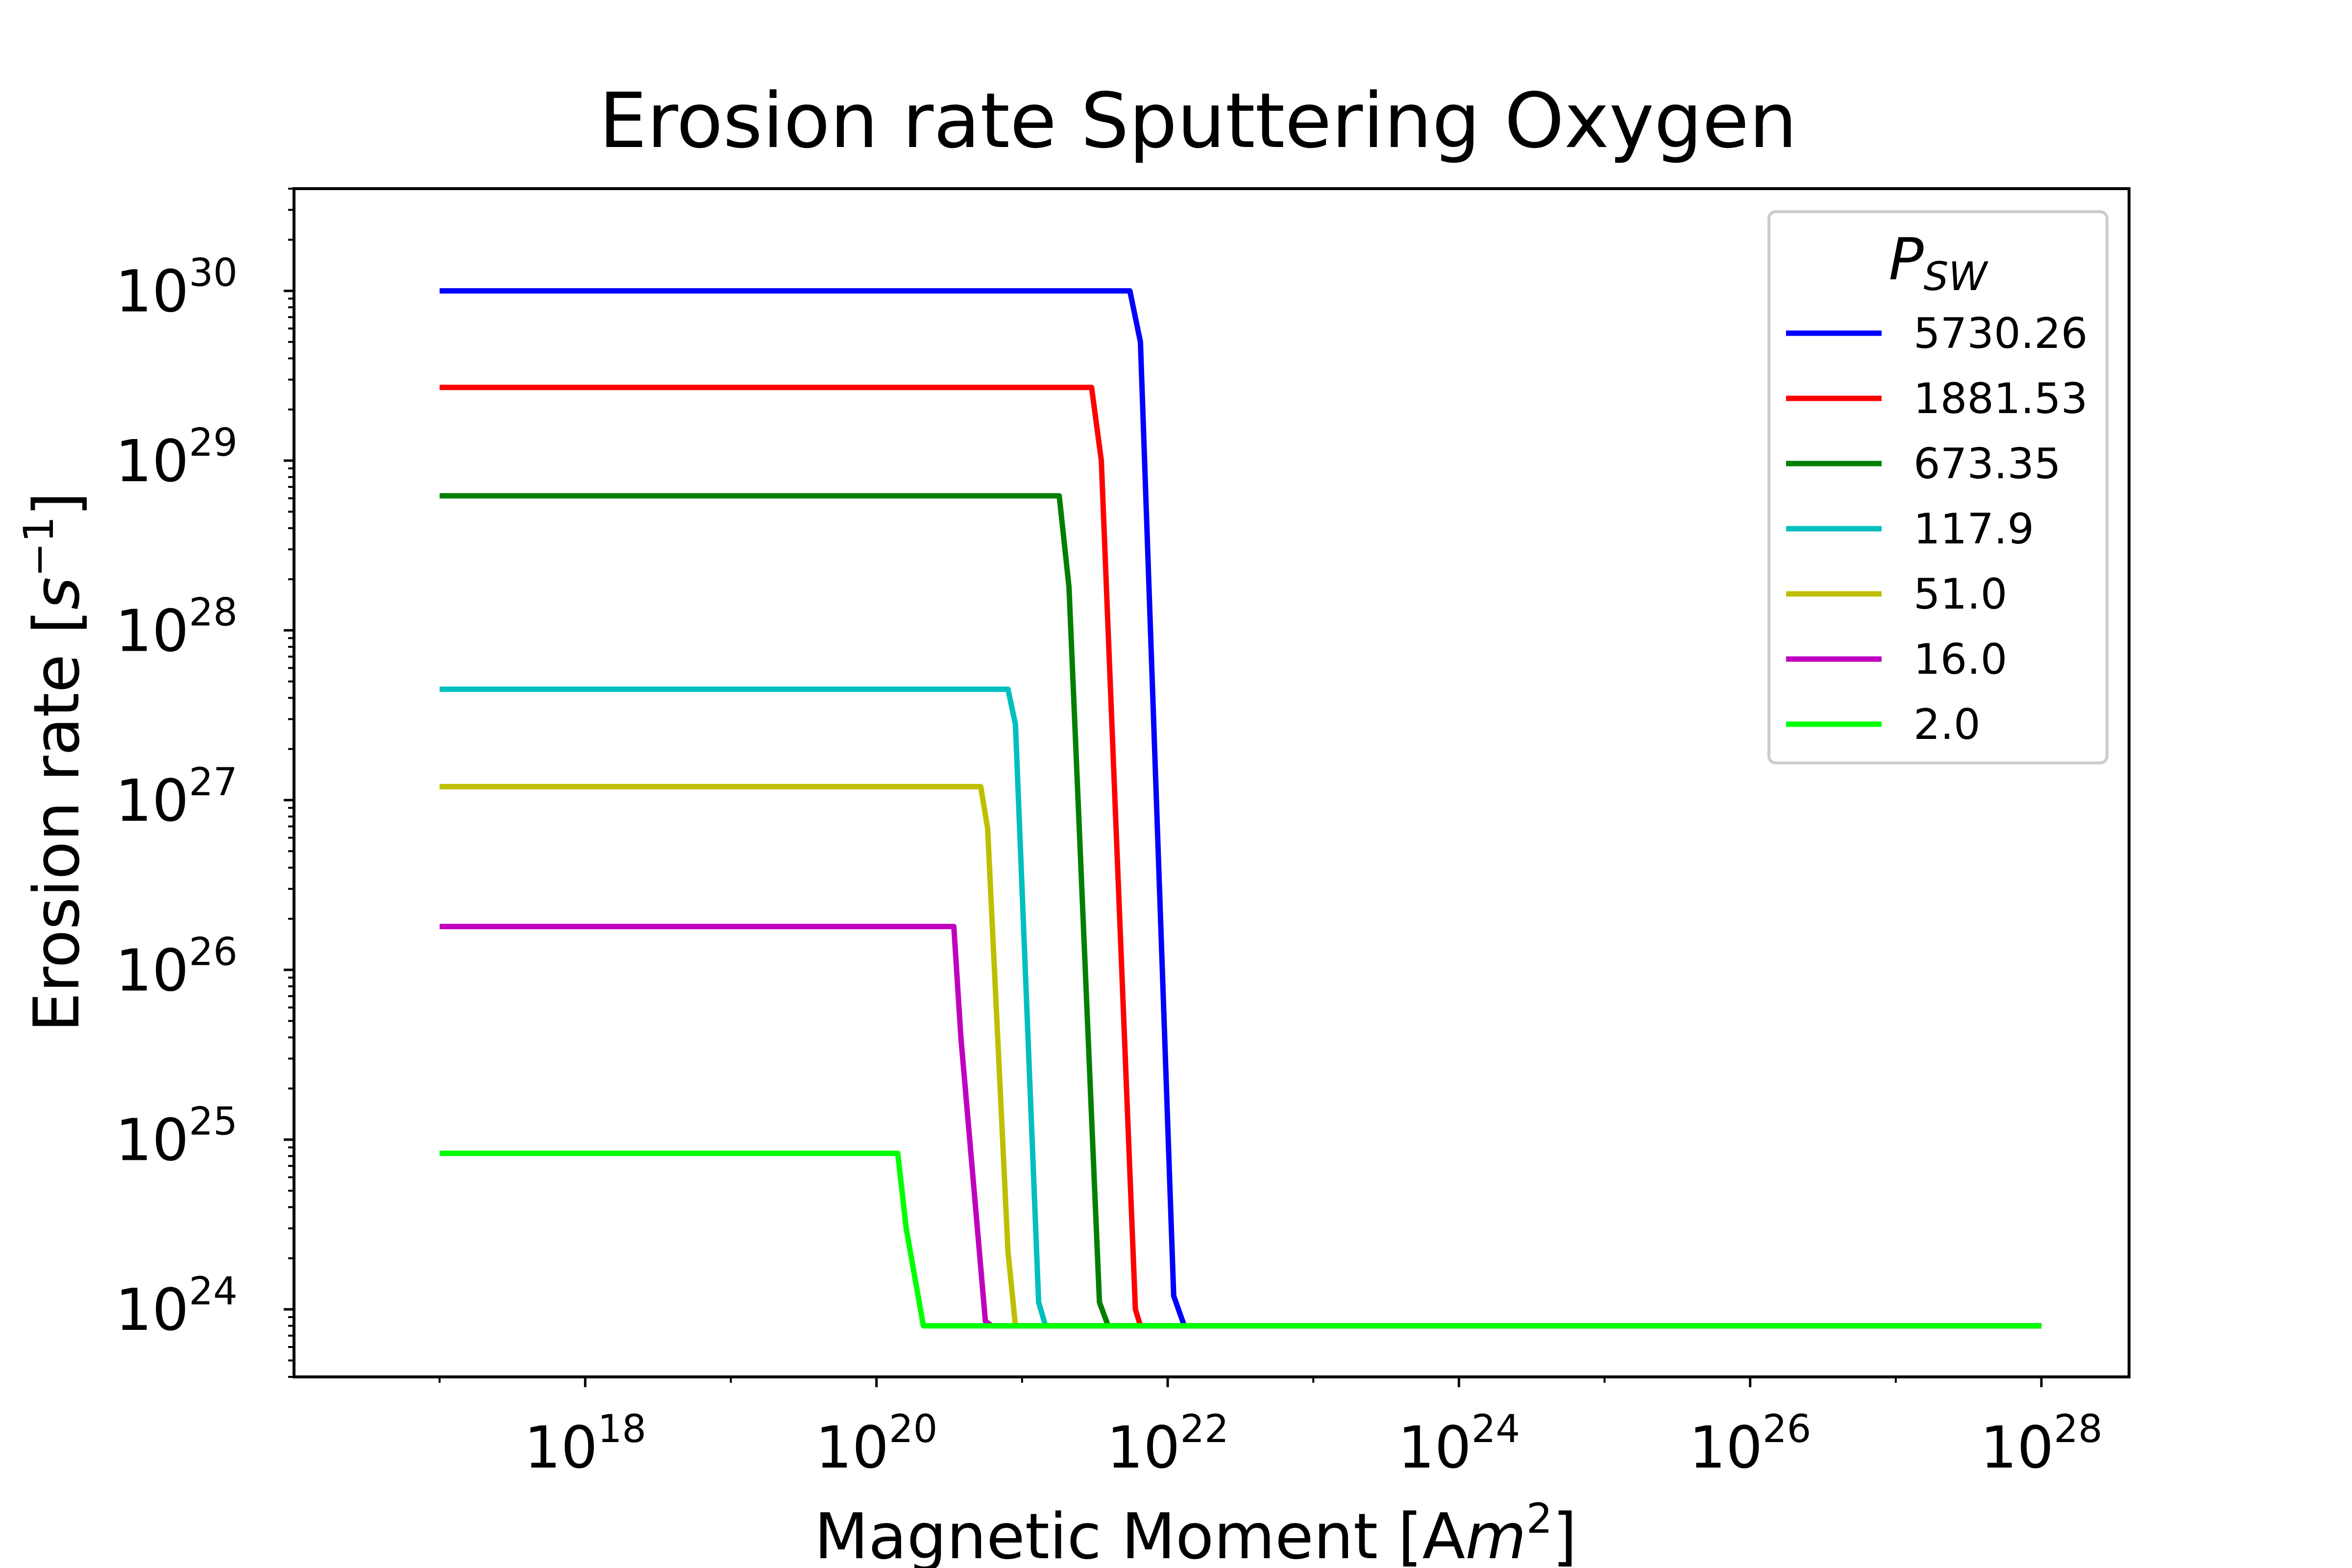 Image resolution: width=2352 pixels, height=1568 pixels. Describe the element at coordinates (1204, 1429) in the screenshot. I see `x-tick-label-exp: 22` at that location.